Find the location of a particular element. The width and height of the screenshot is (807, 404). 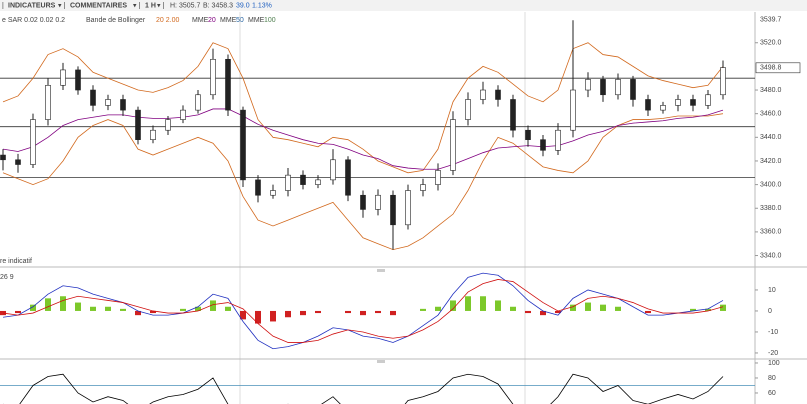

quote: 39.0 is located at coordinates (243, 5).